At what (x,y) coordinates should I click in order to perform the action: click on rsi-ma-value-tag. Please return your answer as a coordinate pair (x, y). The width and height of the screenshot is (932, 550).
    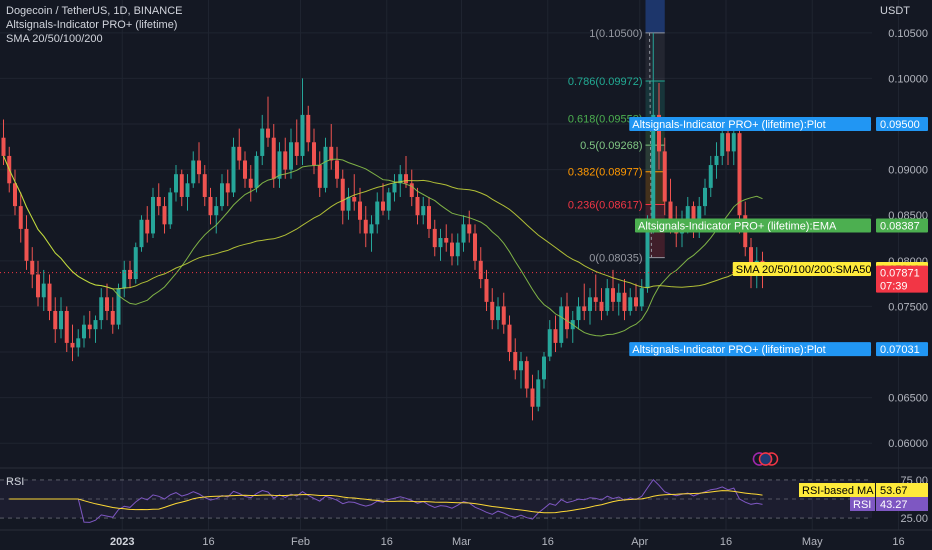
    Looking at the image, I should click on (902, 490).